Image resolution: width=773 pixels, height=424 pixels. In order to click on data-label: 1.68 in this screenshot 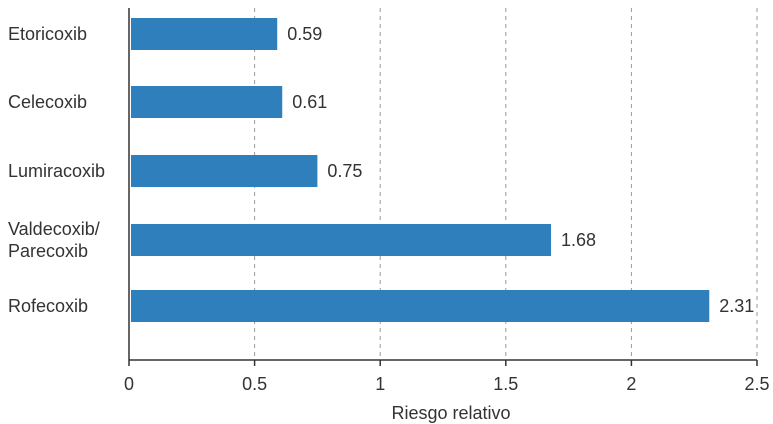, I will do `click(578, 240)`.